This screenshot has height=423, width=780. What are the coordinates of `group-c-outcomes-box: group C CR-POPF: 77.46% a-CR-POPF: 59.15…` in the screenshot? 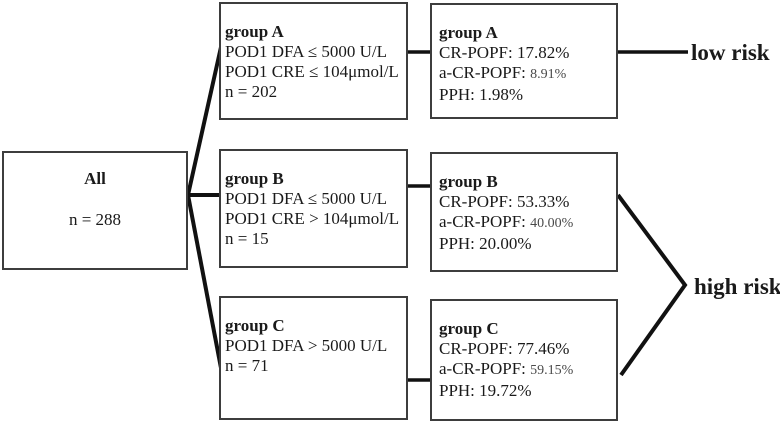 It's located at (524, 360).